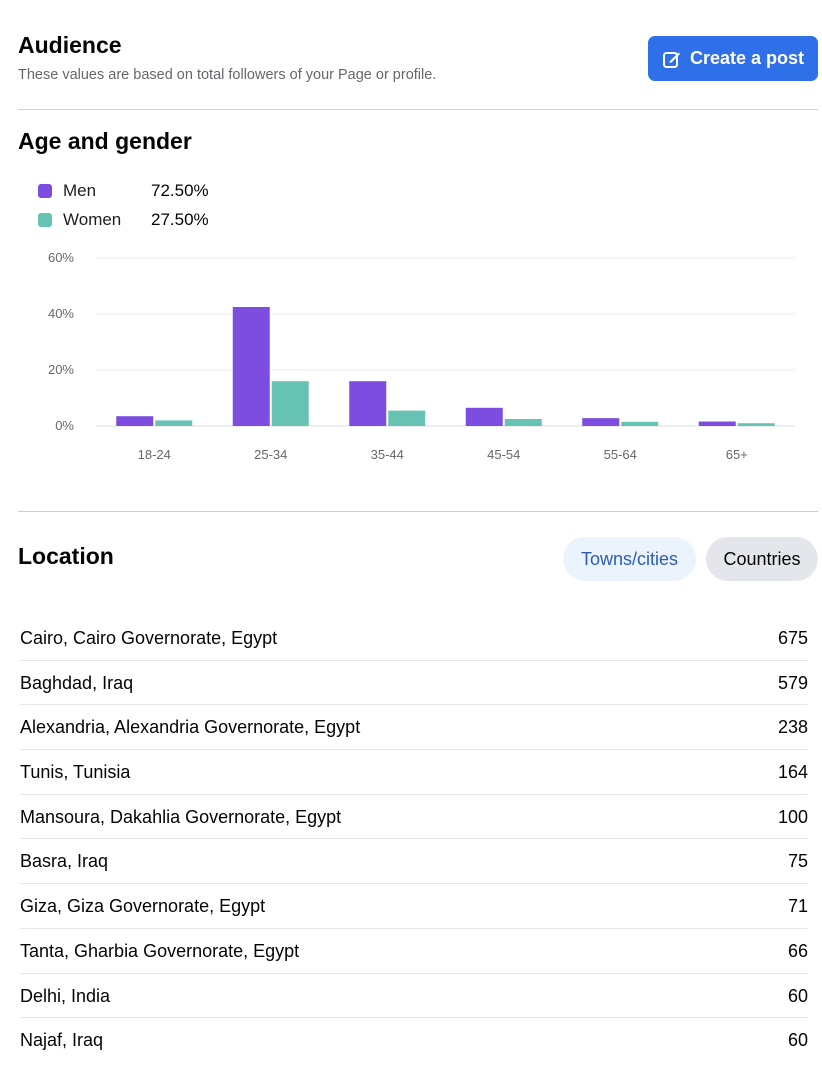 This screenshot has height=1073, width=822. What do you see at coordinates (792, 816) in the screenshot?
I see `location-count: 100` at bounding box center [792, 816].